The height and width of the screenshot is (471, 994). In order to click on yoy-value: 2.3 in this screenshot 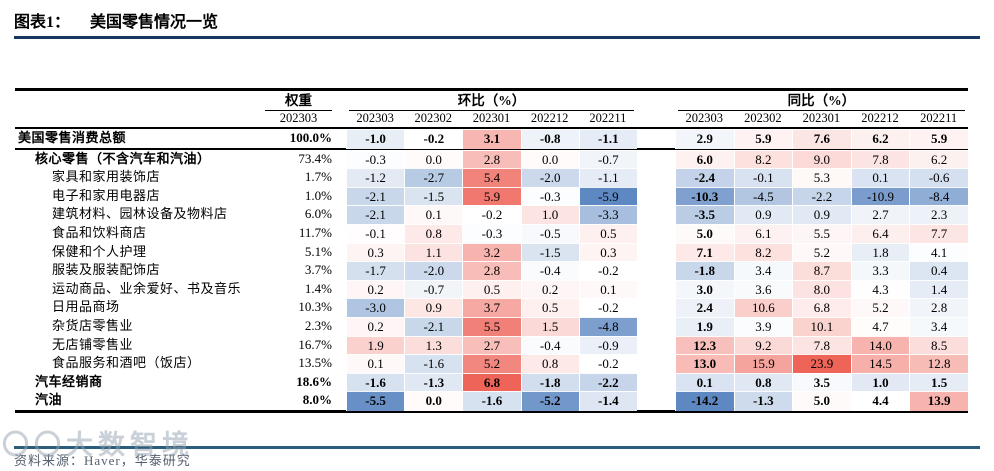, I will do `click(938, 215)`.